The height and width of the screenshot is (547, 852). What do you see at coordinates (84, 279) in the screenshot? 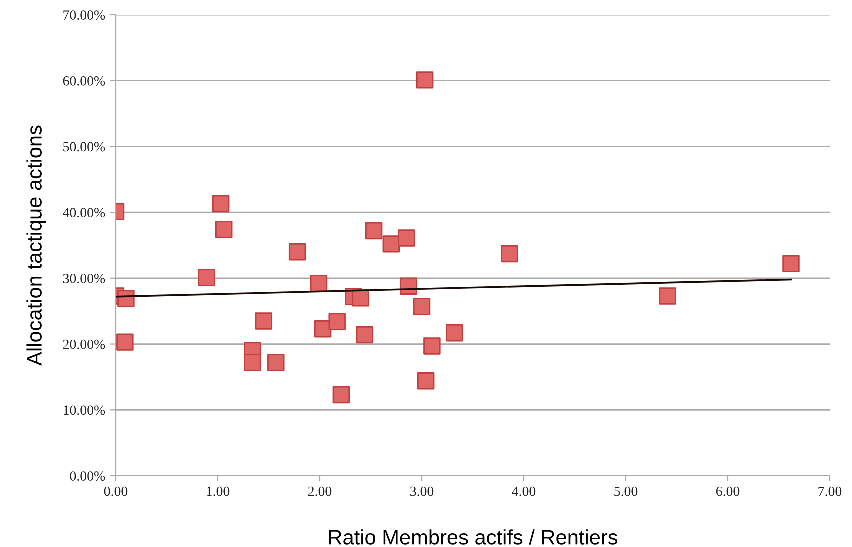
I see `y-tick-label: 30.00%` at bounding box center [84, 279].